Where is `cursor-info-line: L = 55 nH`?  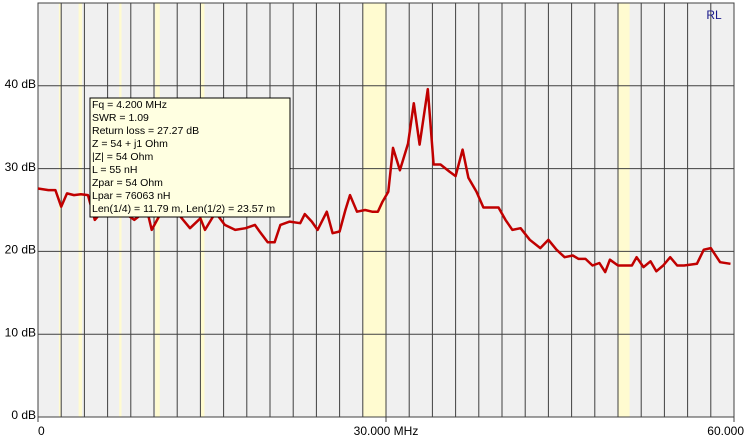
cursor-info-line: L = 55 nH is located at coordinates (114, 170).